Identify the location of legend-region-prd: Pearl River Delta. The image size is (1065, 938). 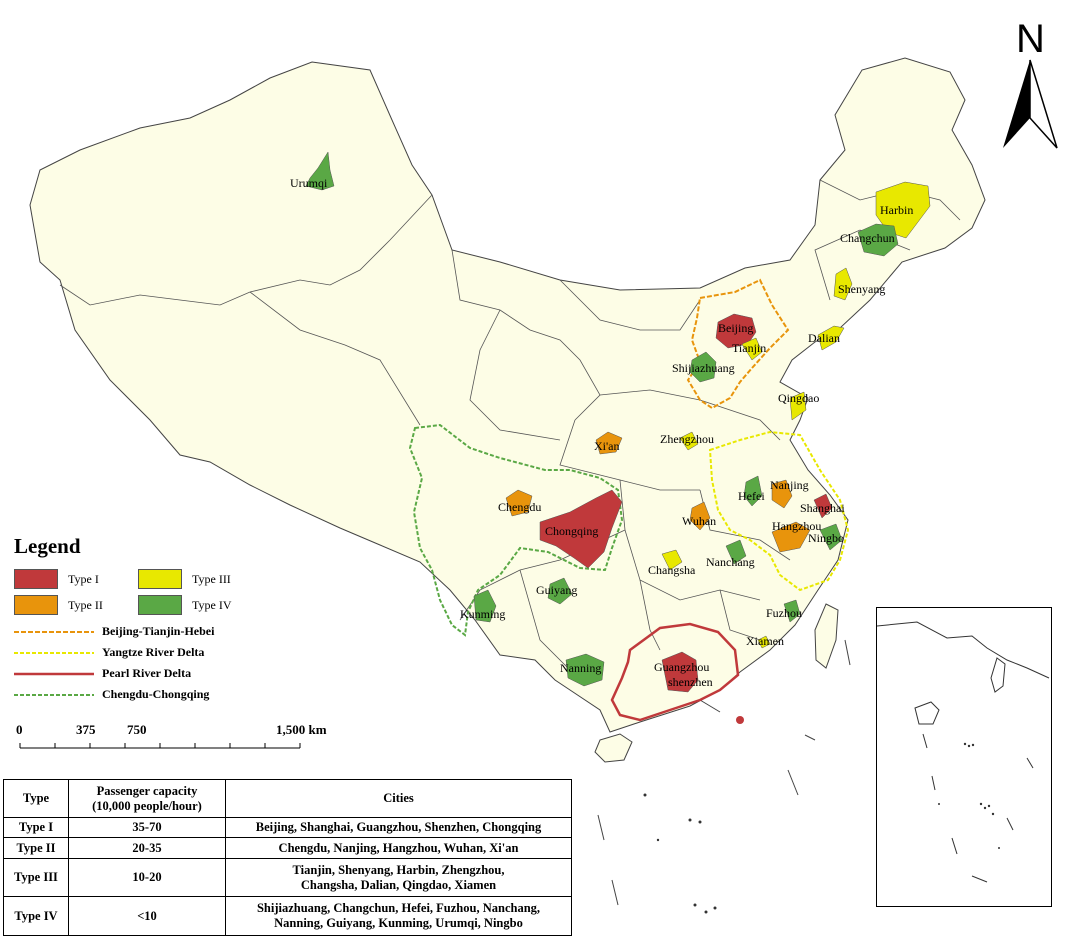
(147, 673).